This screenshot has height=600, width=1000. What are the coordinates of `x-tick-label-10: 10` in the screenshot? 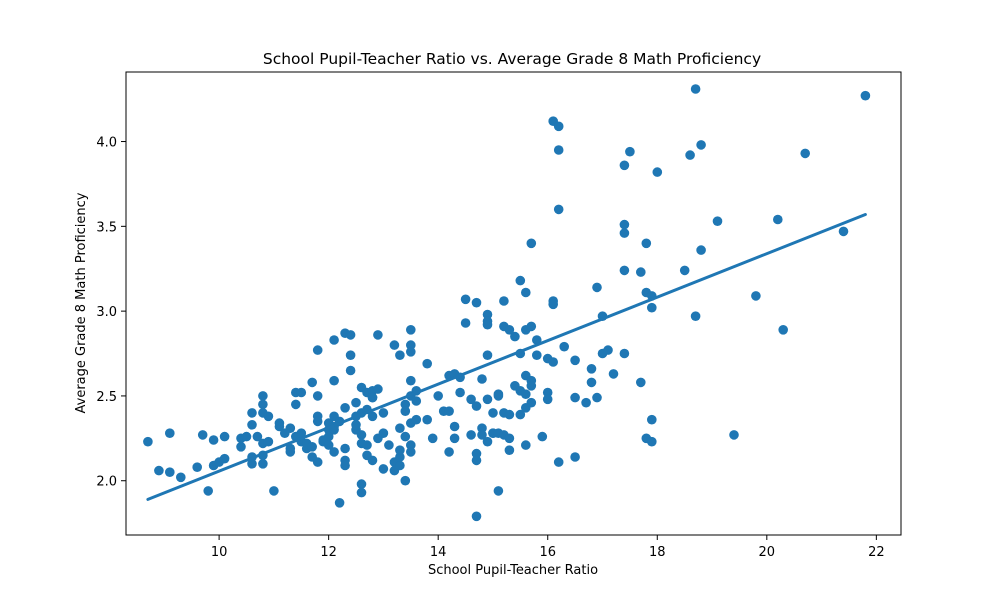 It's located at (219, 552).